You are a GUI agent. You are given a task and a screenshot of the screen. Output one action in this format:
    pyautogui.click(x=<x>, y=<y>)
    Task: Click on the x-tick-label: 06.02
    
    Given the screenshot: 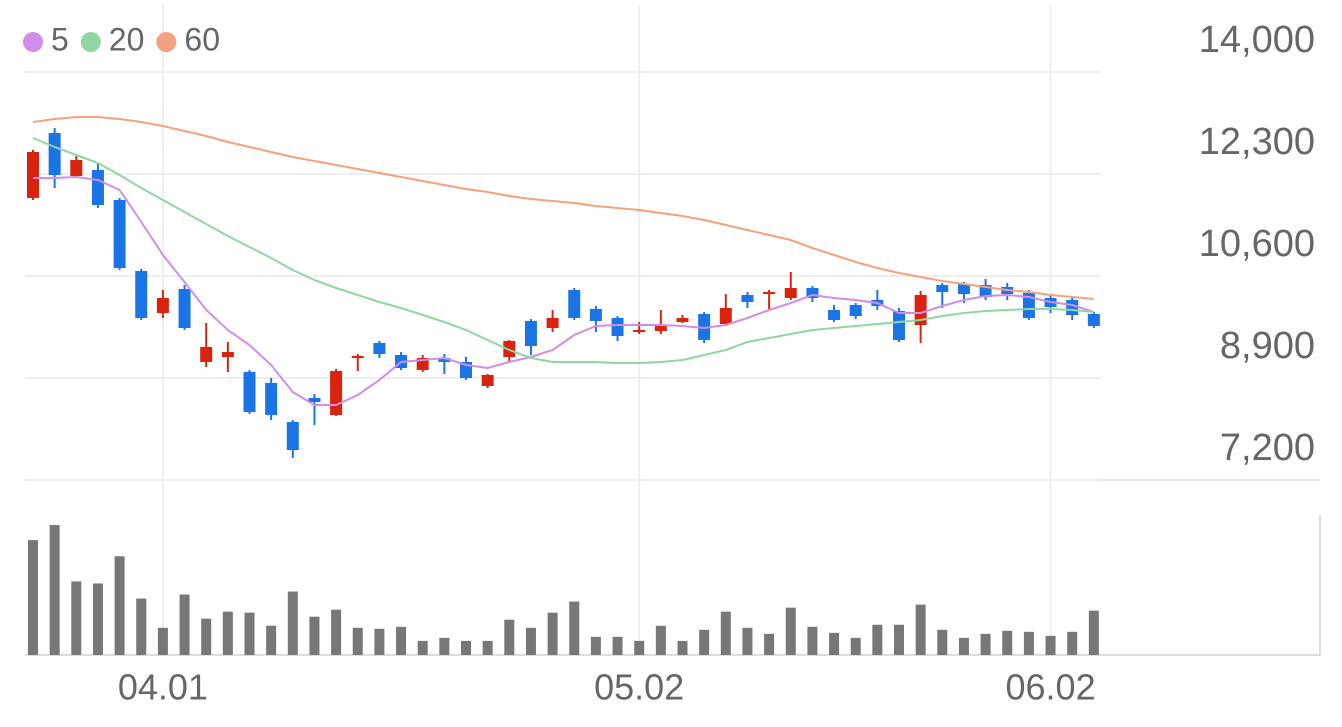 What is the action you would take?
    pyautogui.click(x=1051, y=687)
    